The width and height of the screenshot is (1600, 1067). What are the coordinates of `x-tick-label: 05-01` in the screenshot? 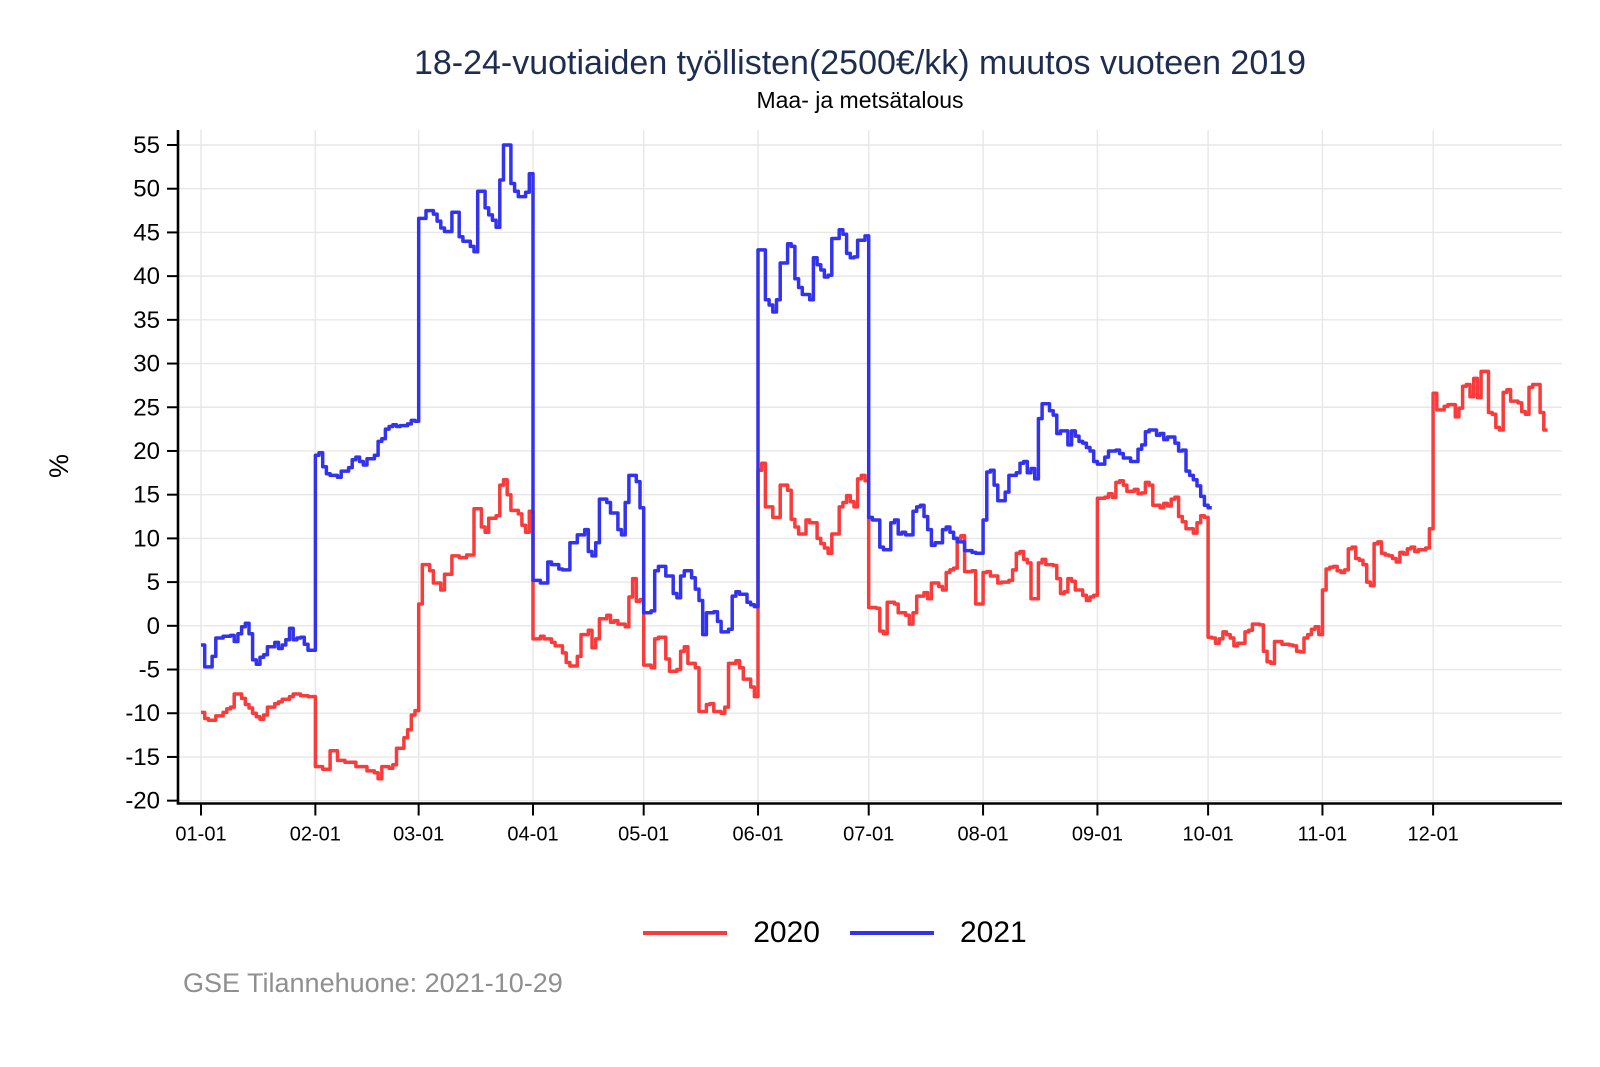 It's located at (643, 835).